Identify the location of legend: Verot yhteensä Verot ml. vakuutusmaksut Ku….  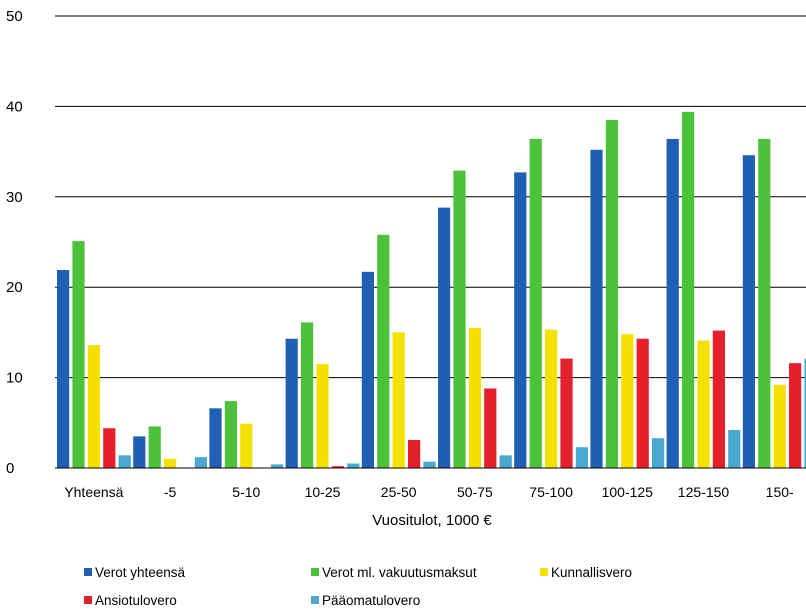
(358, 586).